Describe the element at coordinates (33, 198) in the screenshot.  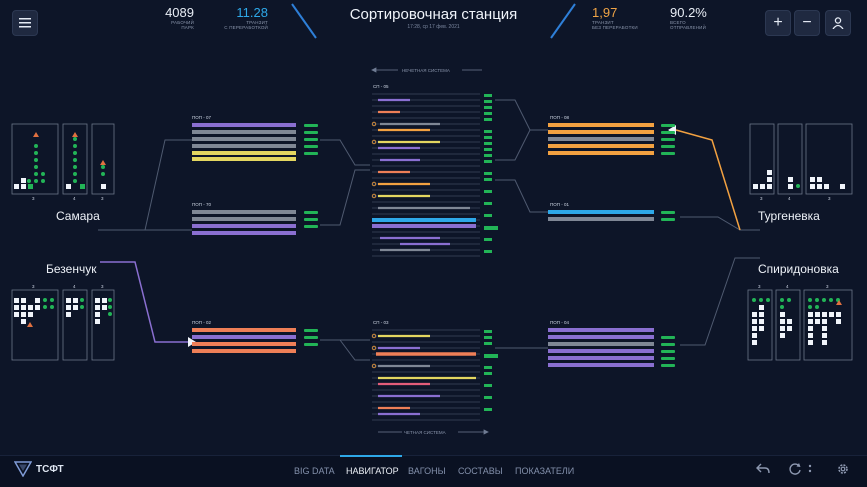
I see `samara-count-1: 3` at that location.